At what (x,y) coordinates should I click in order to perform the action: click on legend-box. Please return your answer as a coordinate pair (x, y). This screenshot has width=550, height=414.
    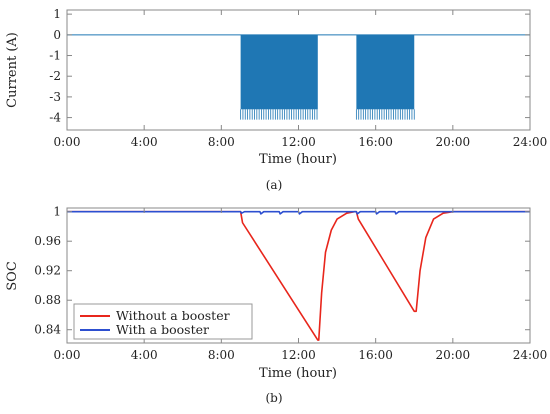
    Looking at the image, I should click on (163, 321).